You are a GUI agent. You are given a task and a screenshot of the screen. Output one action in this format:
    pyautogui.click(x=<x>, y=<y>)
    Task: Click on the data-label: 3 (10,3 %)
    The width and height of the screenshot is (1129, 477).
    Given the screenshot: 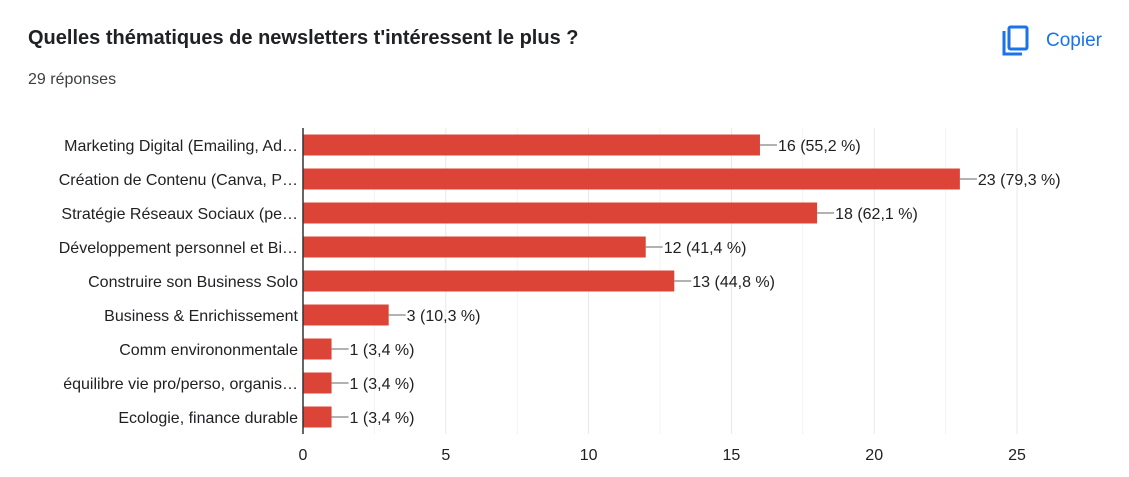 What is the action you would take?
    pyautogui.click(x=444, y=316)
    